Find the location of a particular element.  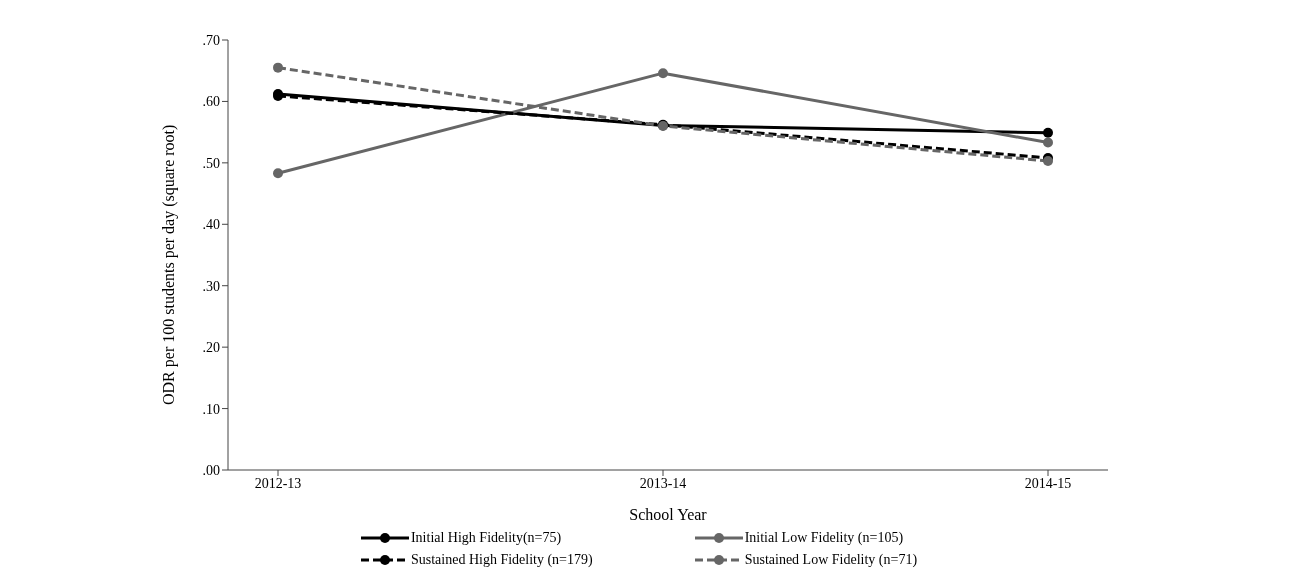

y-tick-label: .50 is located at coordinates (211, 163).